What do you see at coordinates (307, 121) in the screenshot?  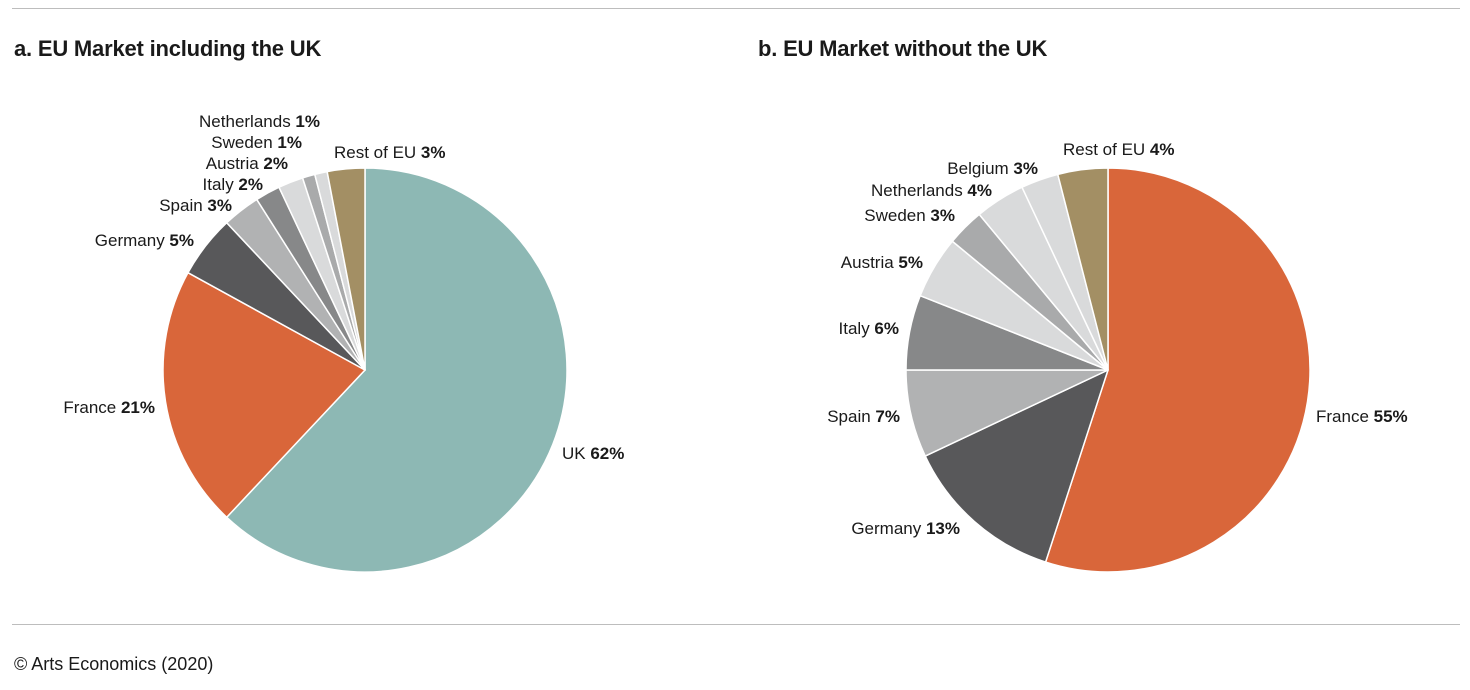 I see `pie-a-label-value-netherlands: 1%` at bounding box center [307, 121].